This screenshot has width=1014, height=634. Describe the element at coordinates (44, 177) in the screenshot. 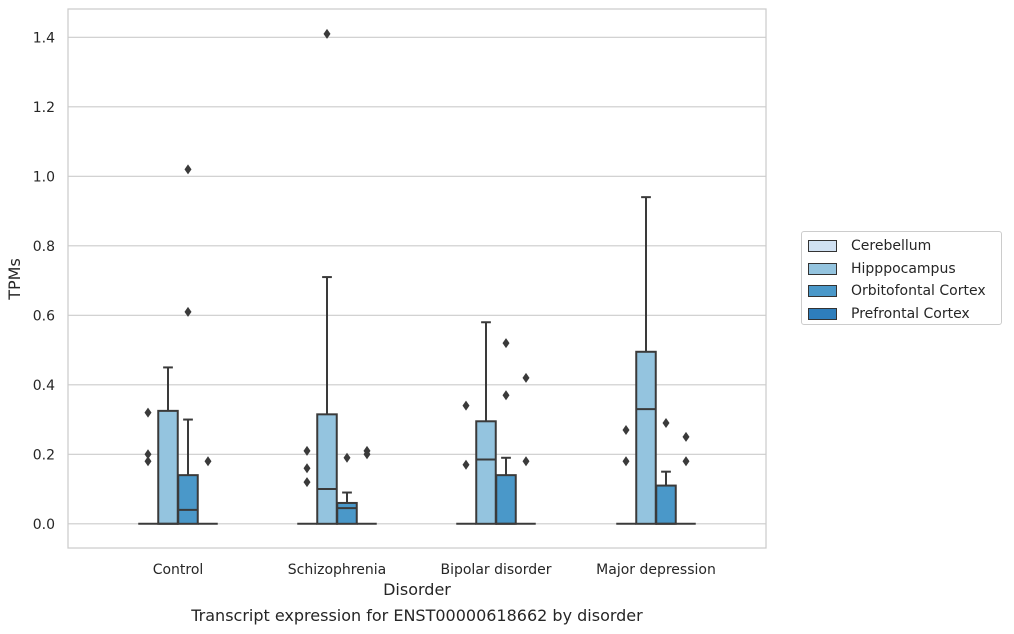

I see `y-tick-label: 1.0` at that location.